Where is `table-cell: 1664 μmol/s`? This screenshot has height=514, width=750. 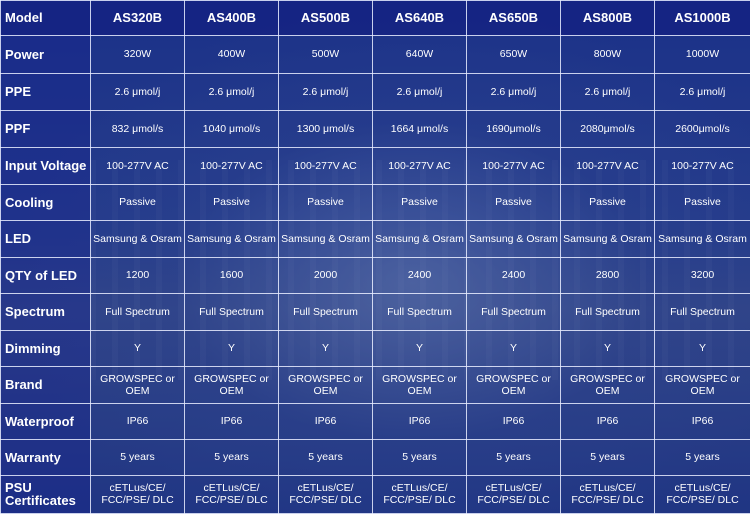 table-cell: 1664 μmol/s is located at coordinates (419, 128).